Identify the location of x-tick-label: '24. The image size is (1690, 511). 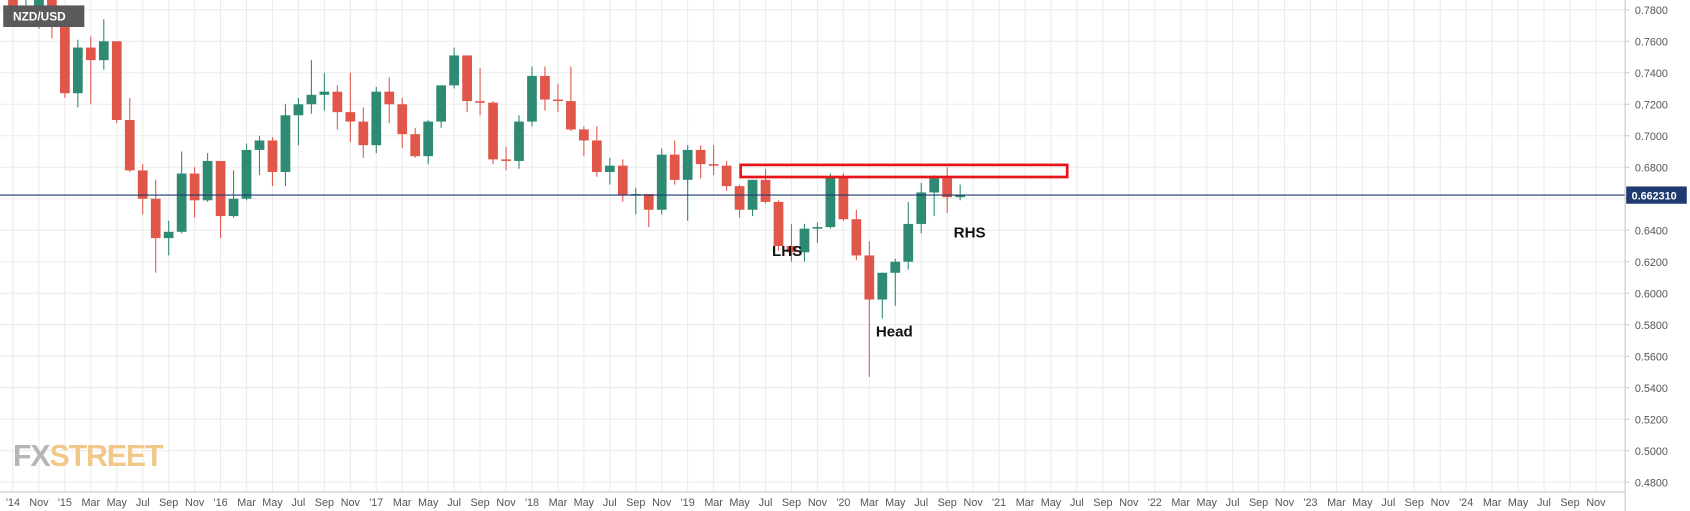
(1466, 503).